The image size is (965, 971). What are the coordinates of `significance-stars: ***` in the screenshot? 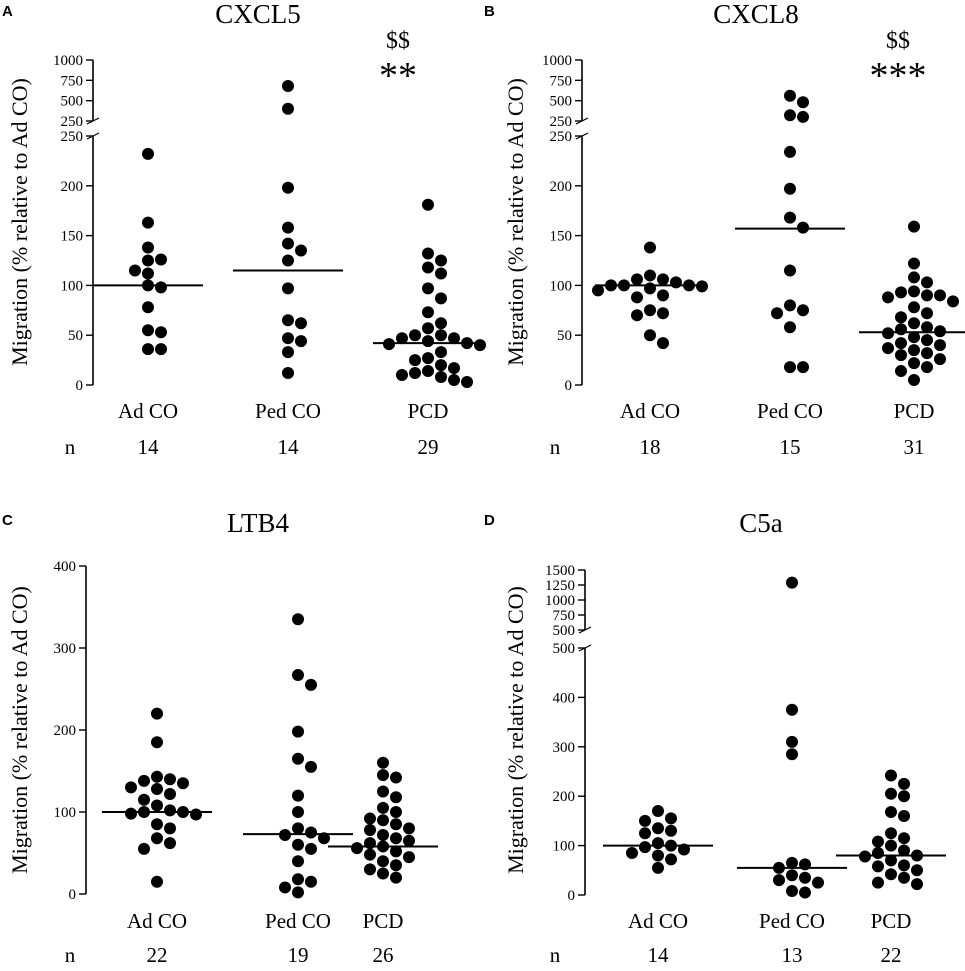 It's located at (898, 76).